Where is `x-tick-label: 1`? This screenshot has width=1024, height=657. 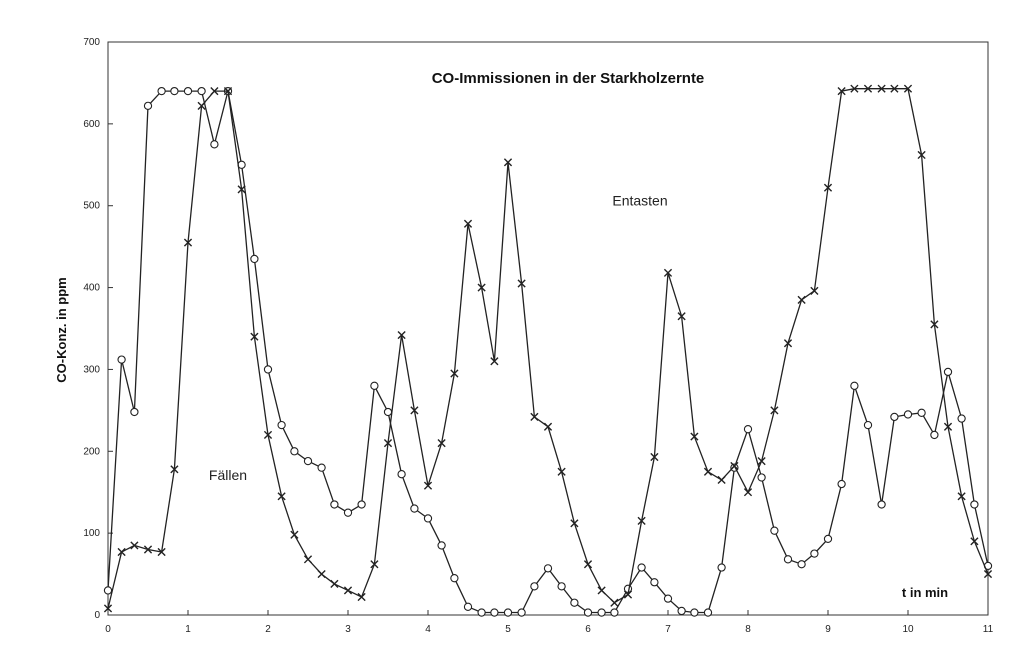 x-tick-label: 1 is located at coordinates (188, 629).